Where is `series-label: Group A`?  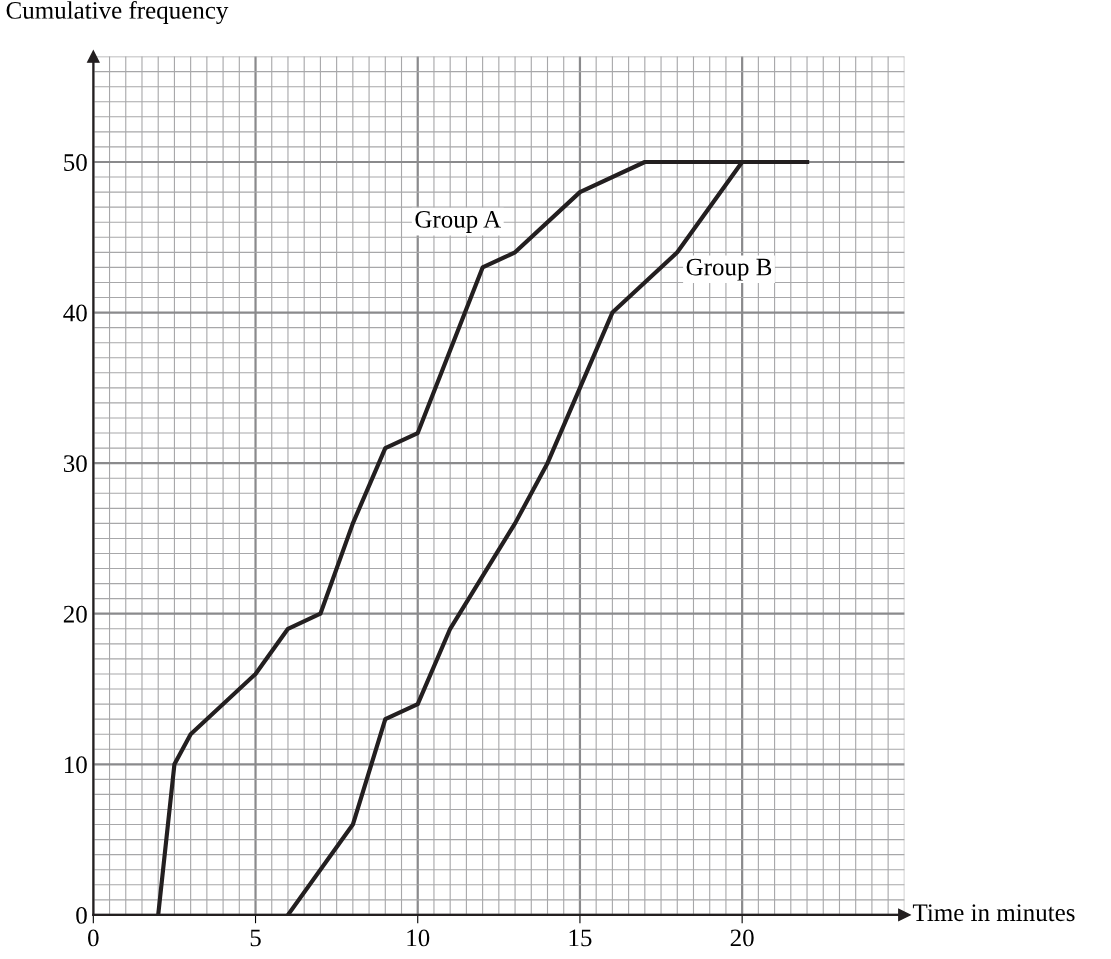
series-label: Group A is located at coordinates (458, 222).